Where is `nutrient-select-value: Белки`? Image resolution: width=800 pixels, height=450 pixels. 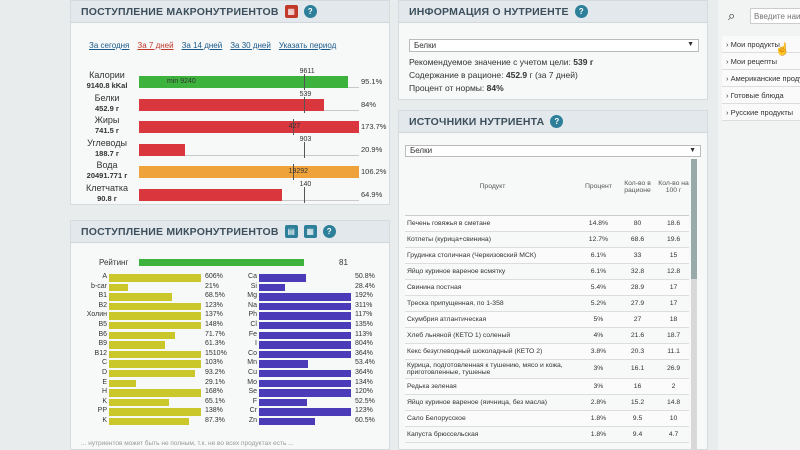 nutrient-select-value: Белки is located at coordinates (425, 45).